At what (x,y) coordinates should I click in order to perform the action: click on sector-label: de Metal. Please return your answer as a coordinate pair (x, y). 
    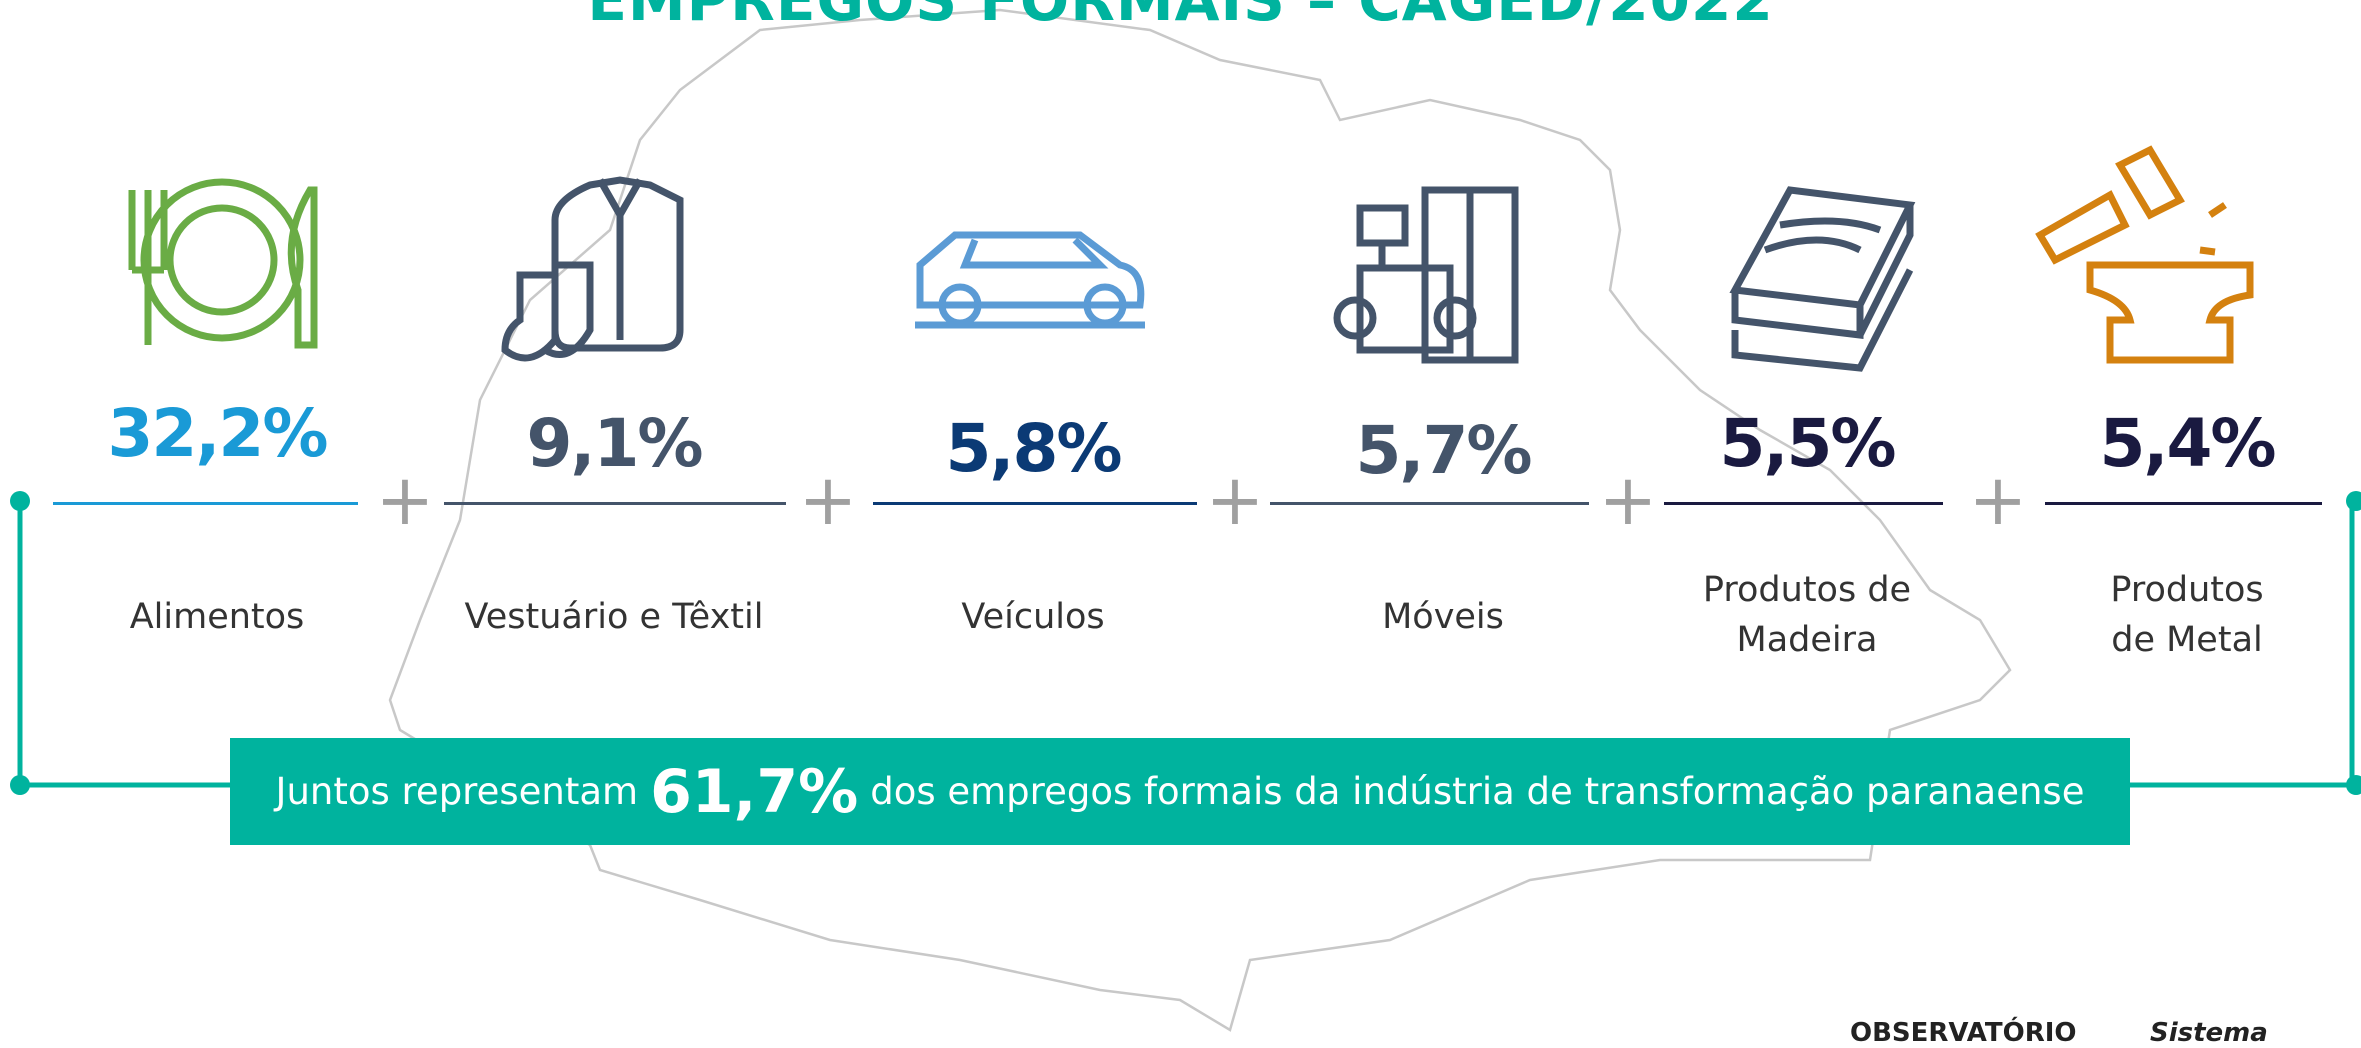
    Looking at the image, I should click on (2187, 640).